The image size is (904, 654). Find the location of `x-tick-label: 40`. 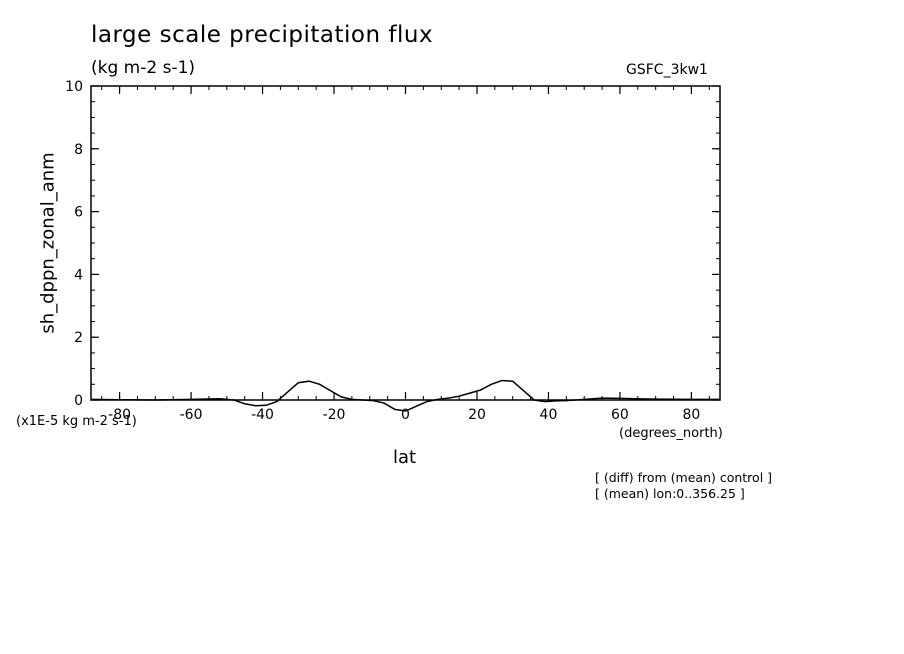

x-tick-label: 40 is located at coordinates (549, 415).